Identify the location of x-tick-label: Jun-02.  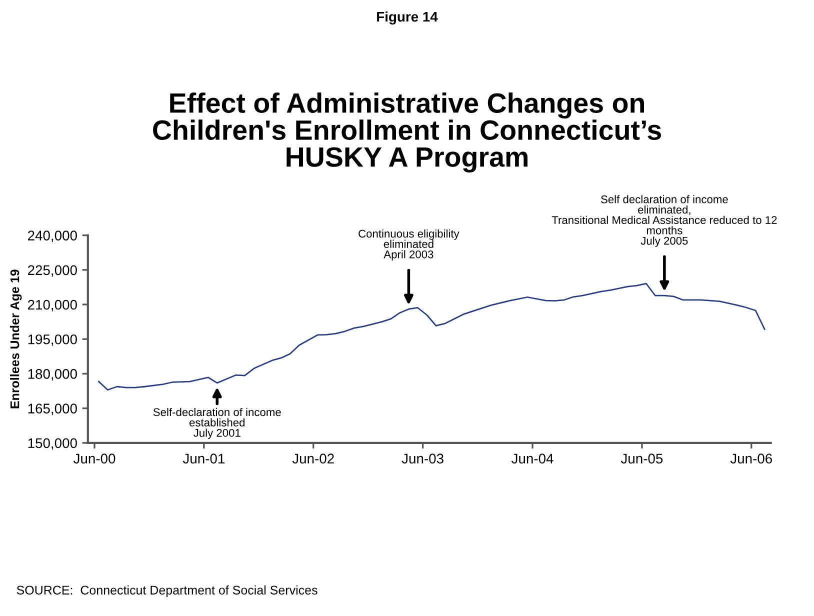
(313, 459).